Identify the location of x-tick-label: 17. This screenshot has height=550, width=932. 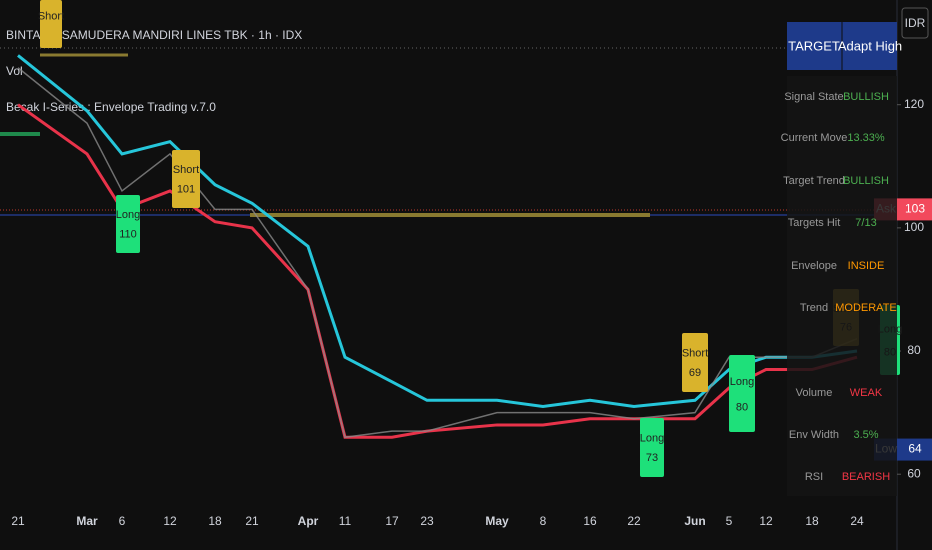
(392, 521).